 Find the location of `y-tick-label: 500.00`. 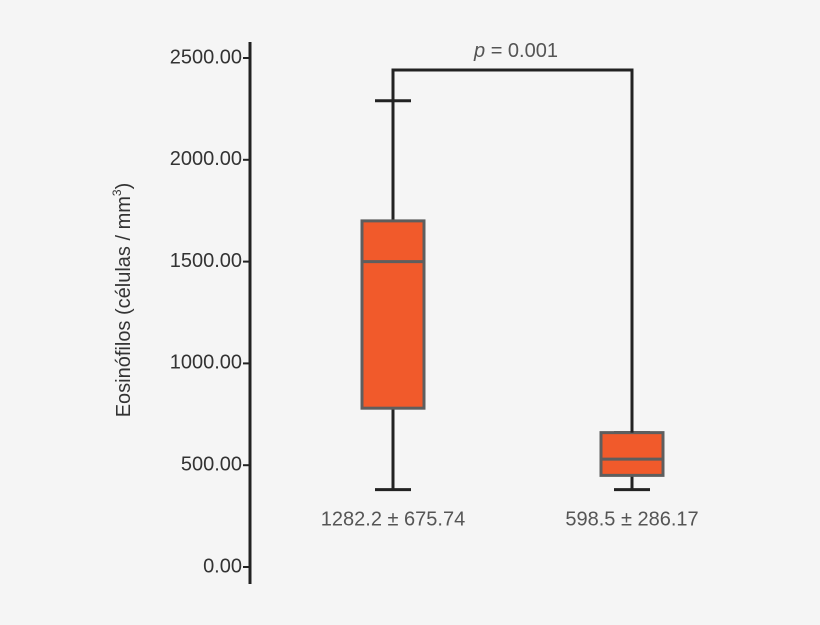

y-tick-label: 500.00 is located at coordinates (211, 464).